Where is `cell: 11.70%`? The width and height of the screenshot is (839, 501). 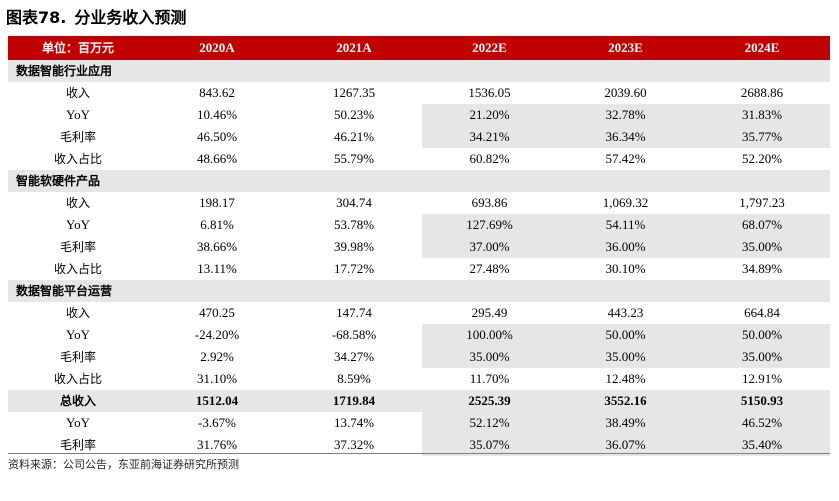 cell: 11.70% is located at coordinates (489, 378).